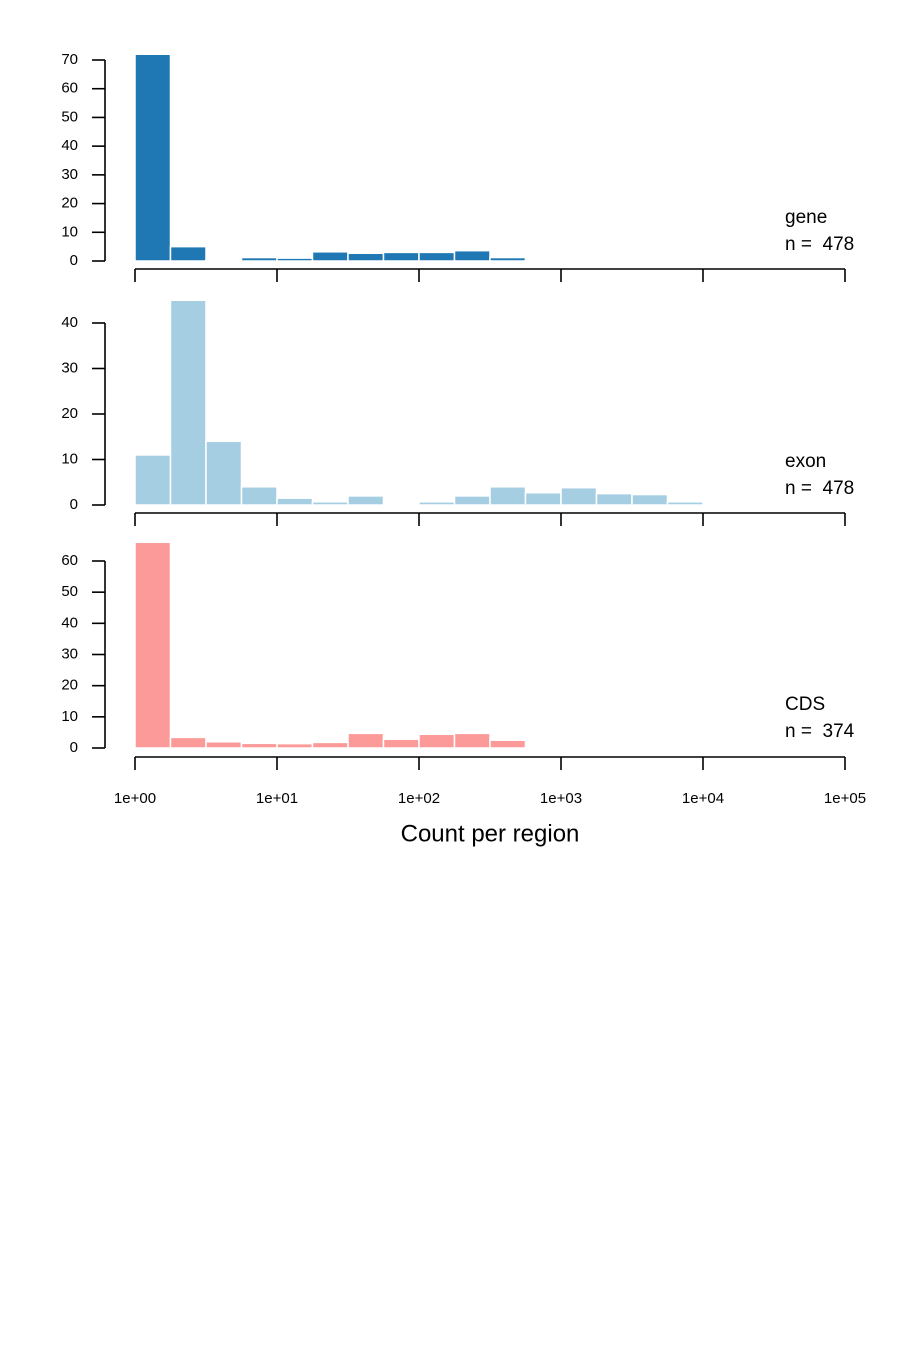 The width and height of the screenshot is (900, 1350). Describe the element at coordinates (805, 704) in the screenshot. I see `panel-label: CDS` at that location.